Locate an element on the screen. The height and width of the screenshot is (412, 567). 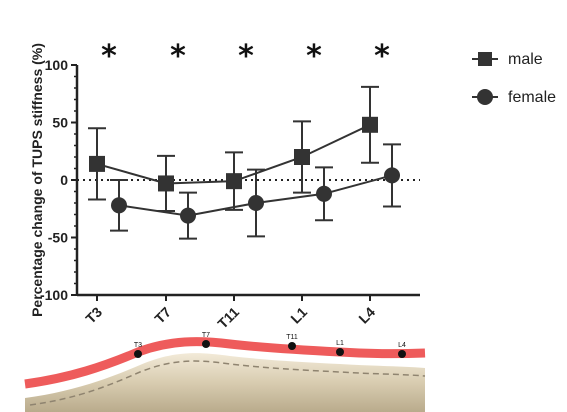
x-tick-label: T3 is located at coordinates (93, 315).